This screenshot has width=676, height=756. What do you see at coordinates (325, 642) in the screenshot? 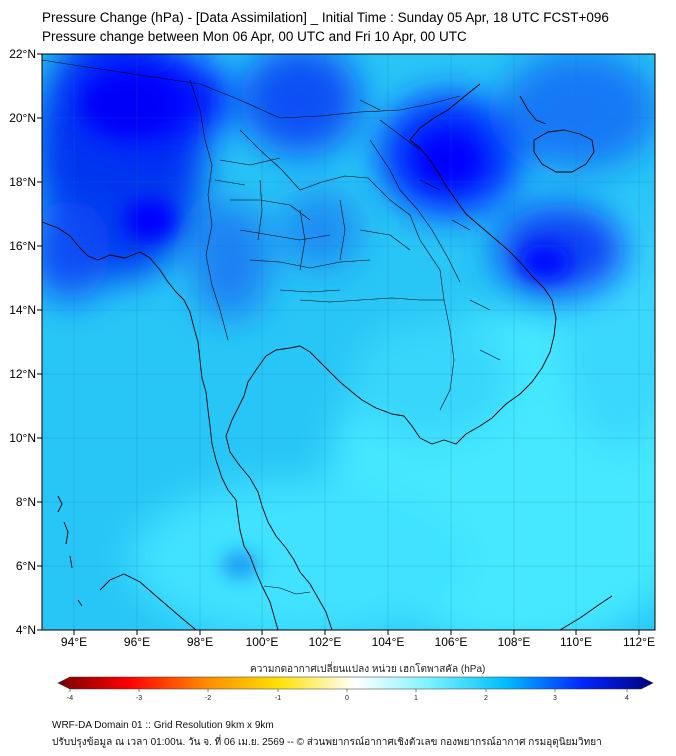
I see `lon-label: 102°E` at bounding box center [325, 642].